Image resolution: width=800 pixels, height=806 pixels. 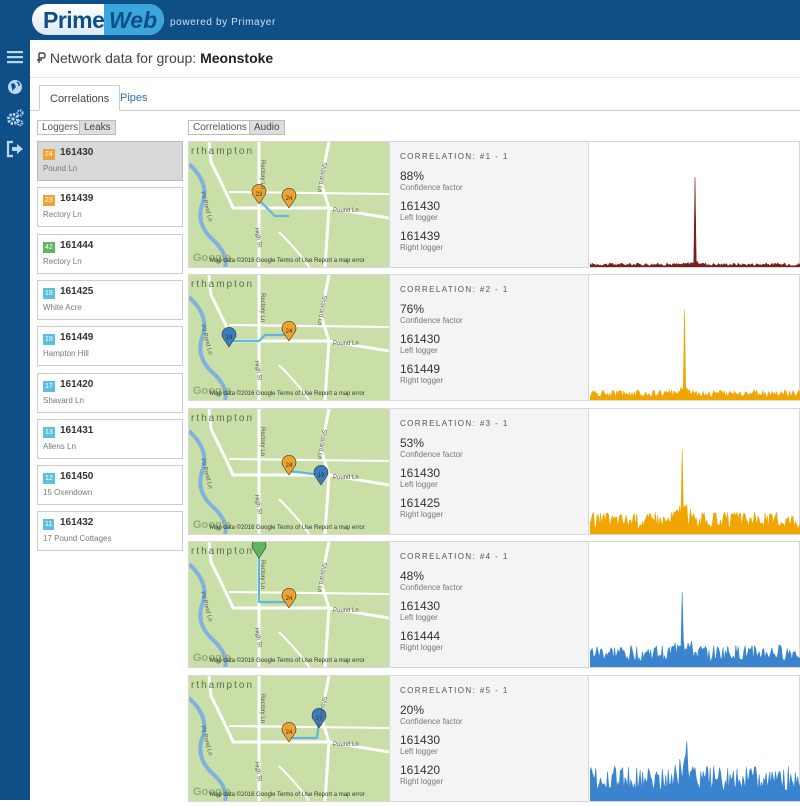 What do you see at coordinates (98, 19) in the screenshot?
I see `primeweb-logo: Prime Web` at bounding box center [98, 19].